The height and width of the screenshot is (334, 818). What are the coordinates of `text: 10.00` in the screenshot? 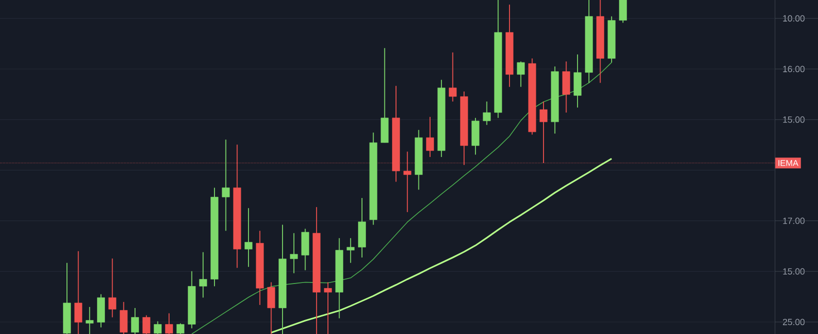 It's located at (794, 18).